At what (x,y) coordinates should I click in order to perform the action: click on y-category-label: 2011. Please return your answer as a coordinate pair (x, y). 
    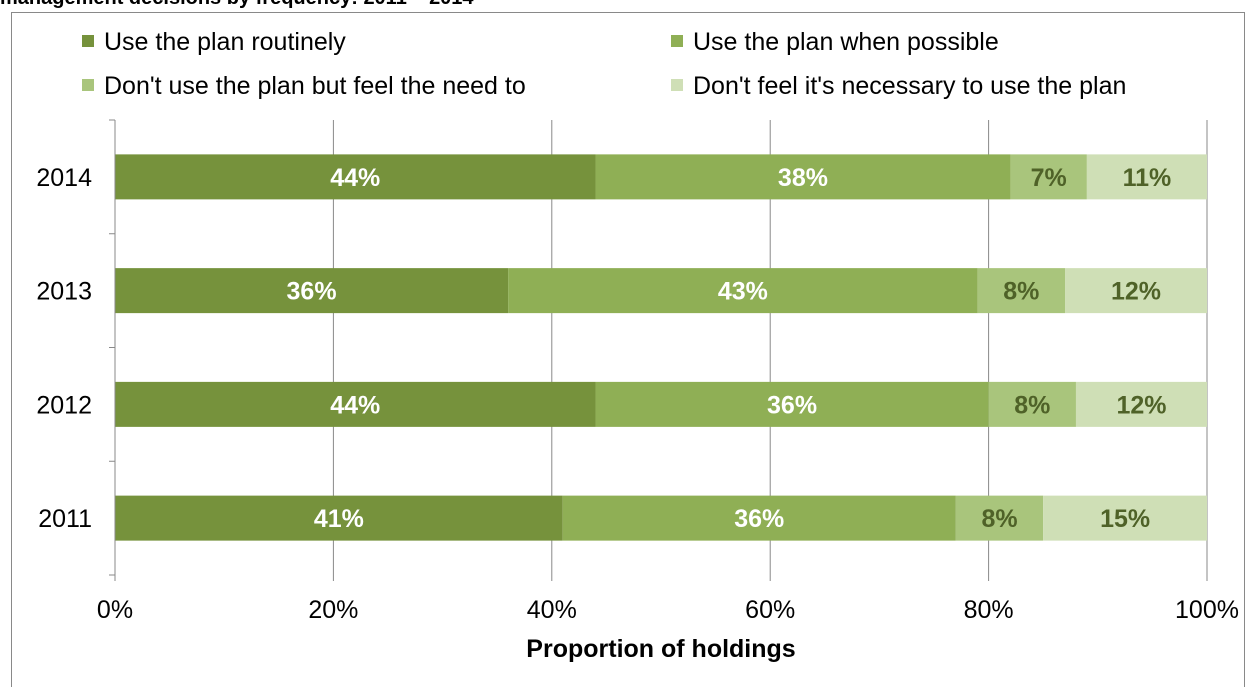
    Looking at the image, I should click on (65, 519).